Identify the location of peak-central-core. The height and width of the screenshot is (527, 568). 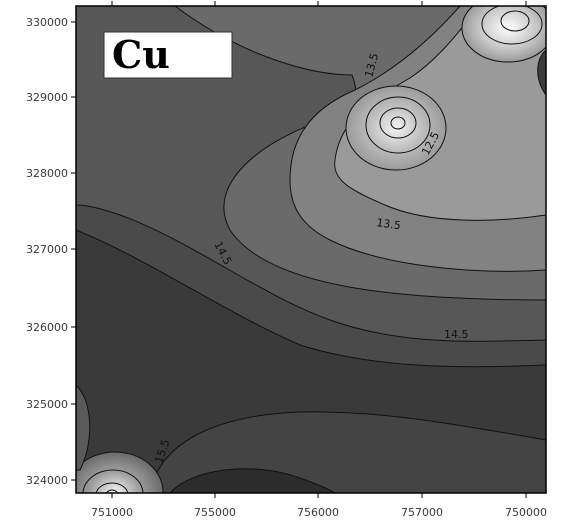
(398, 123).